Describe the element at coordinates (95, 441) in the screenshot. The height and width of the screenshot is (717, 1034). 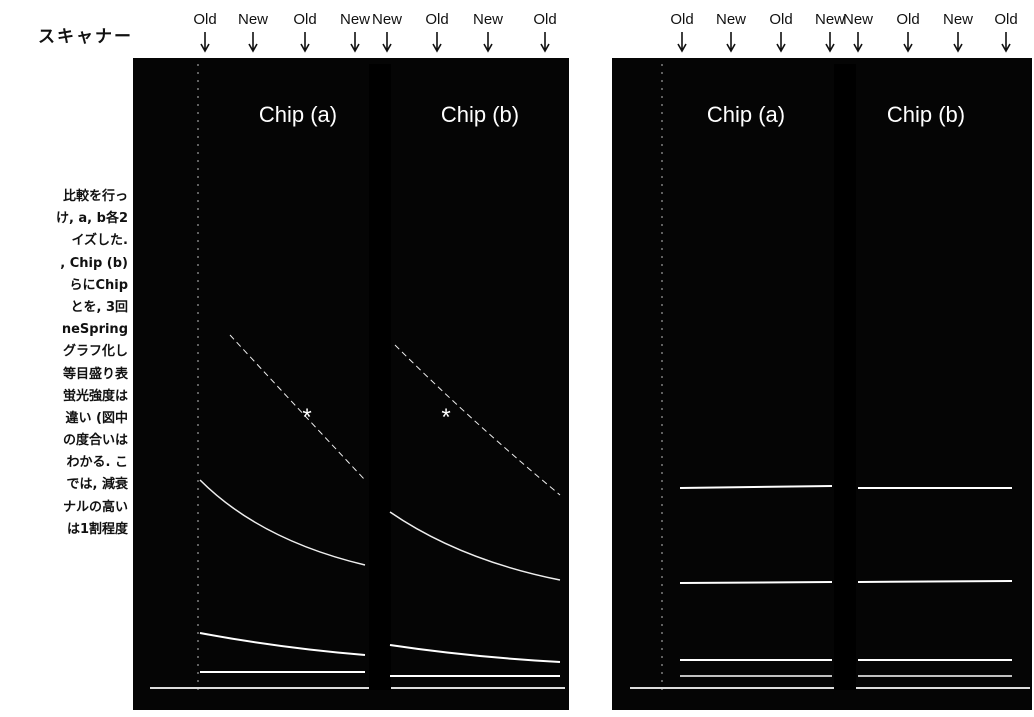
I see `text-line: の度合いは` at that location.